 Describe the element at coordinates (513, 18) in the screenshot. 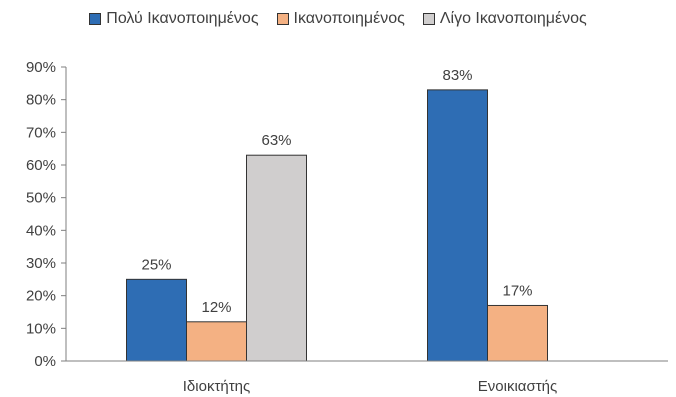

I see `legend-label-2: Λίγο Ικανοποιημένος` at that location.